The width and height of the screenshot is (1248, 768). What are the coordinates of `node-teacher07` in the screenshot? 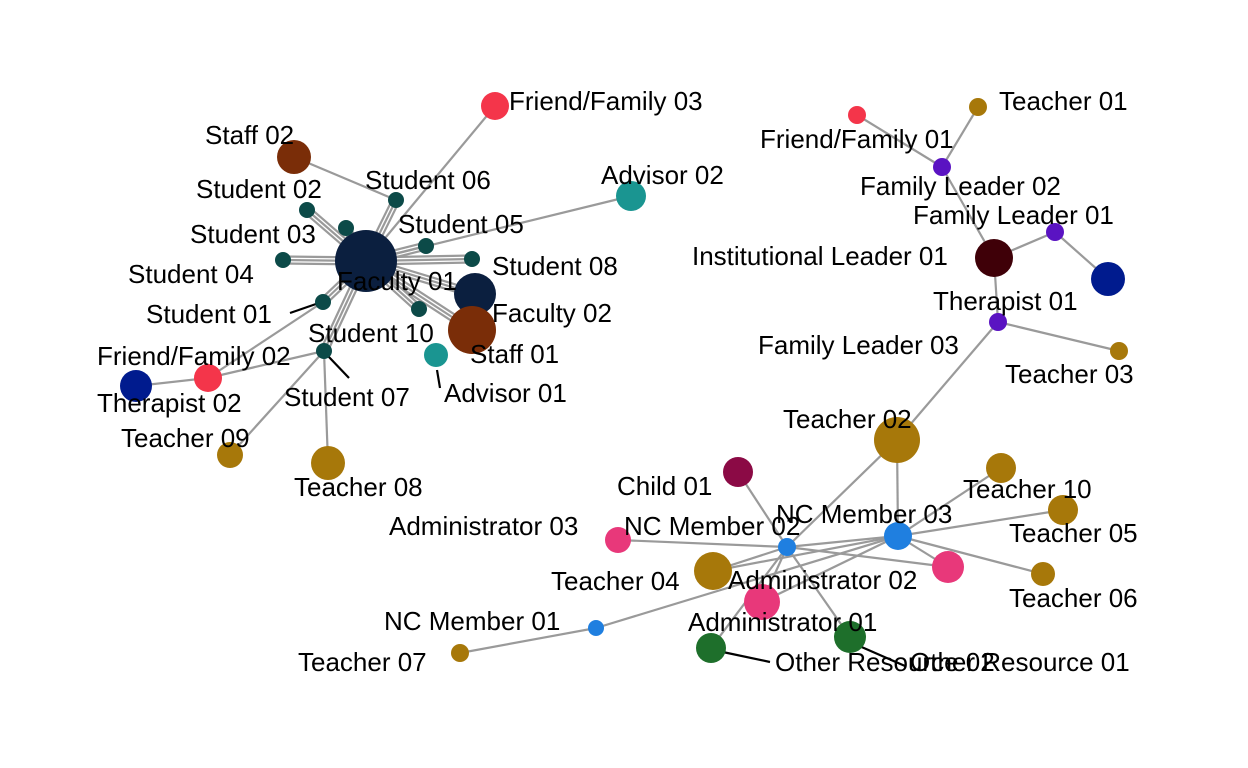 It's located at (460, 653).